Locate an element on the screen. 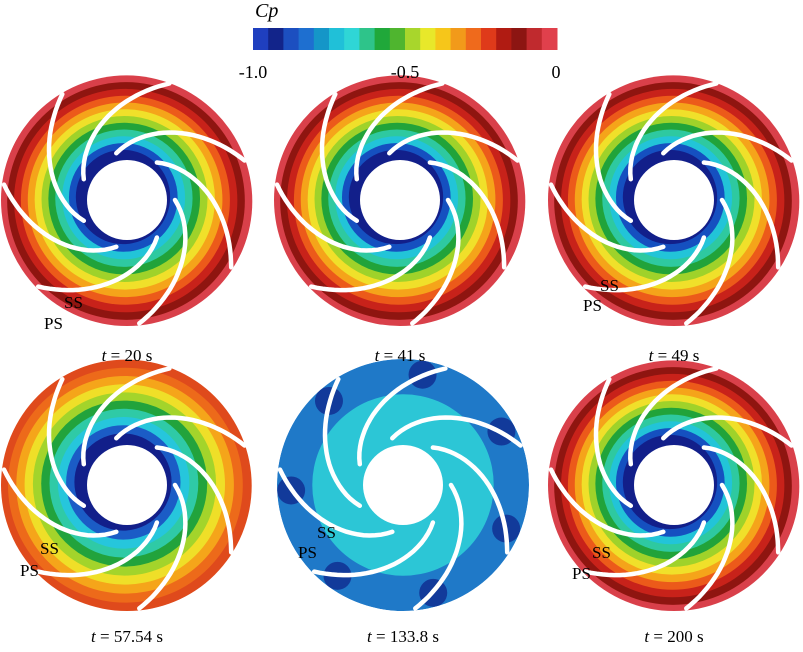 The image size is (803, 652). ss-label-t133: SS is located at coordinates (326, 532).